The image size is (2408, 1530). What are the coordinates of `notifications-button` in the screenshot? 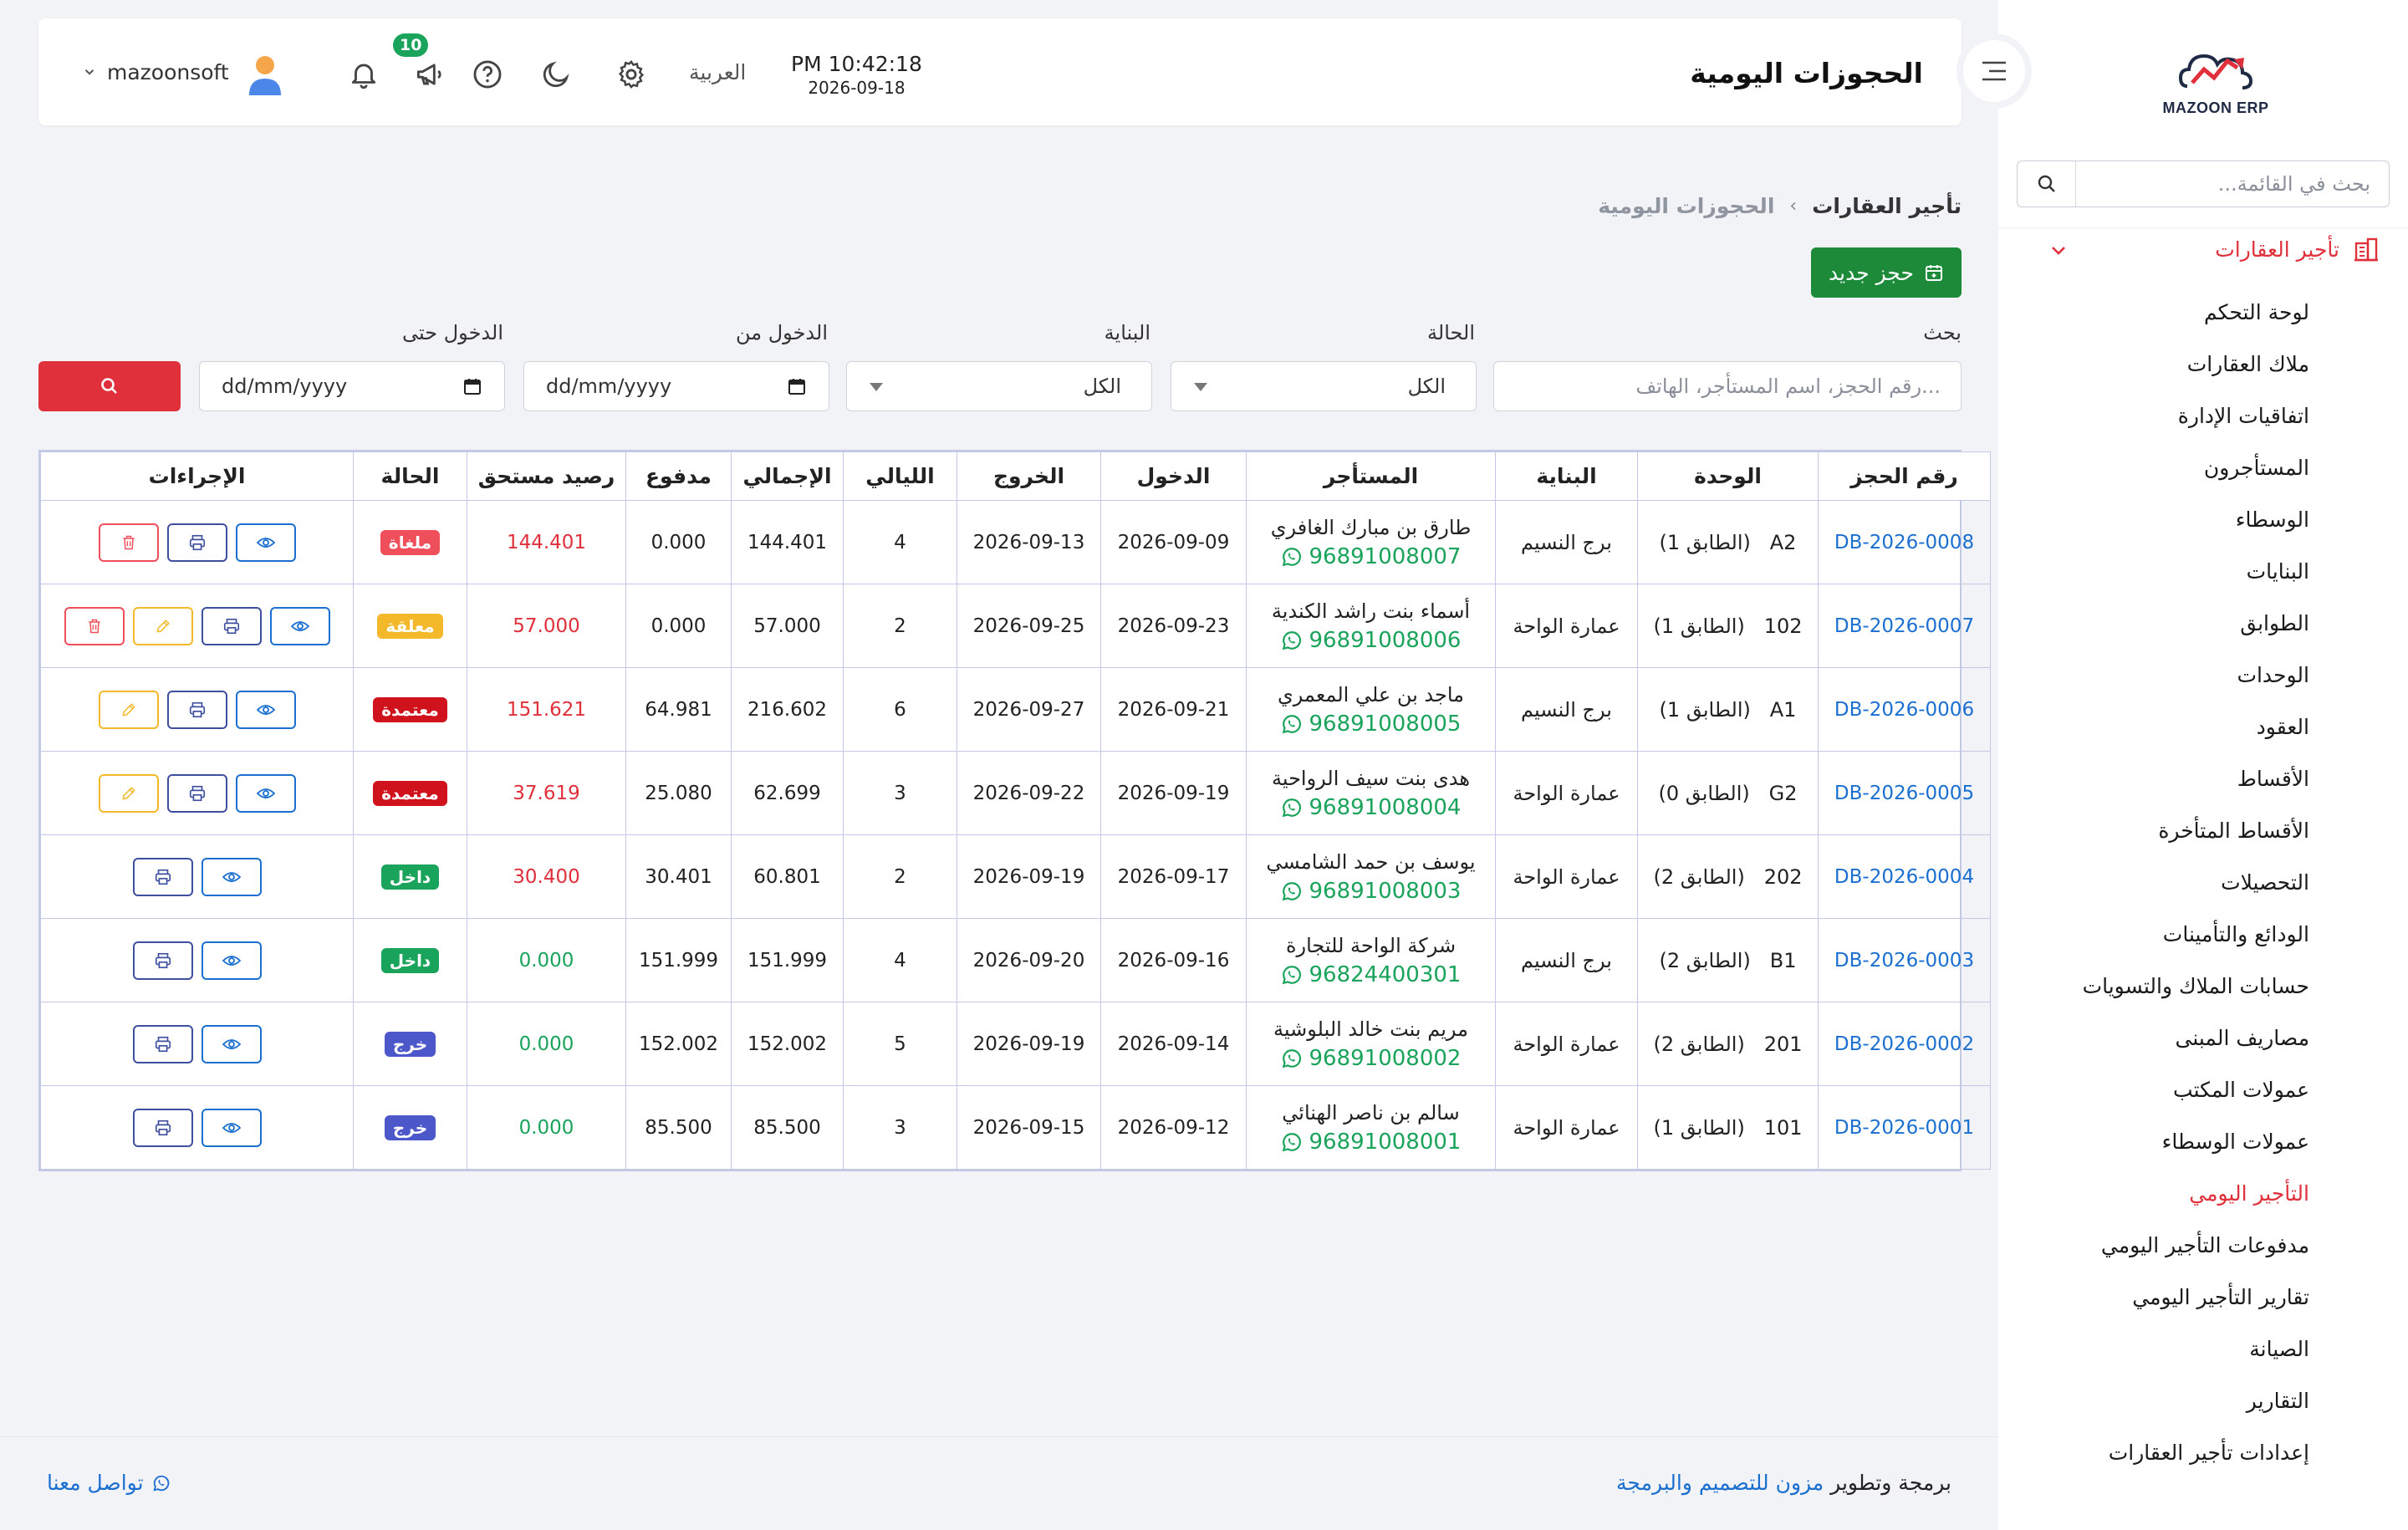 It's located at (363, 74).